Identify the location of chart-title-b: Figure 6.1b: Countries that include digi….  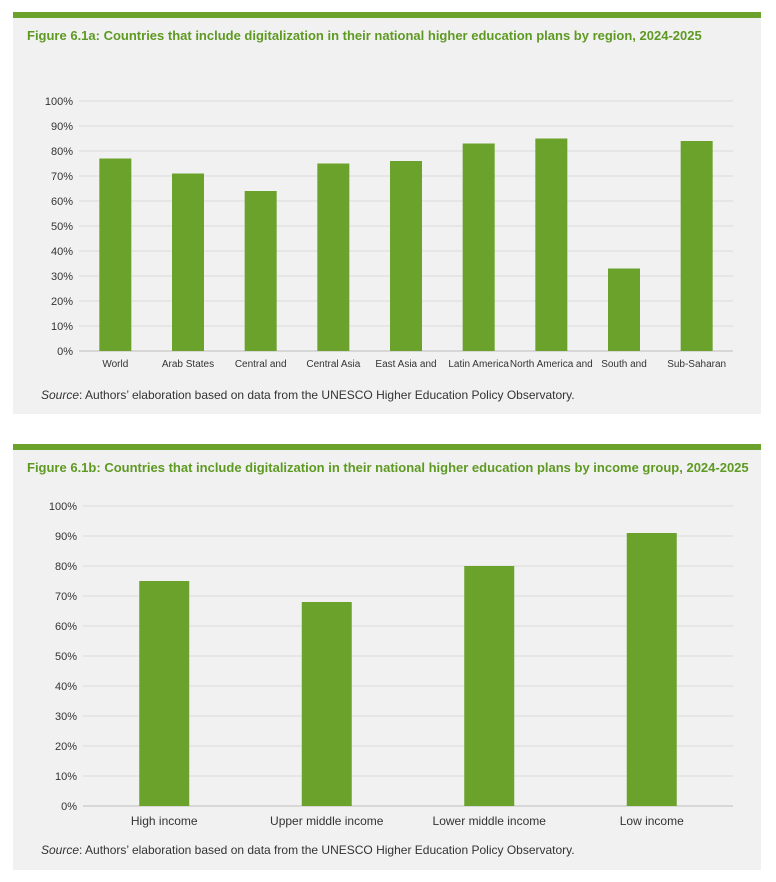
(388, 467).